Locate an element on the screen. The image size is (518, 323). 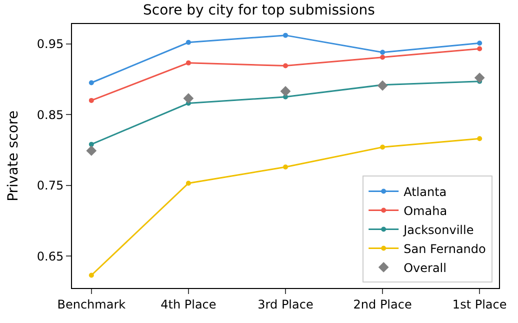
x-tick-label: 1st Place is located at coordinates (479, 304).